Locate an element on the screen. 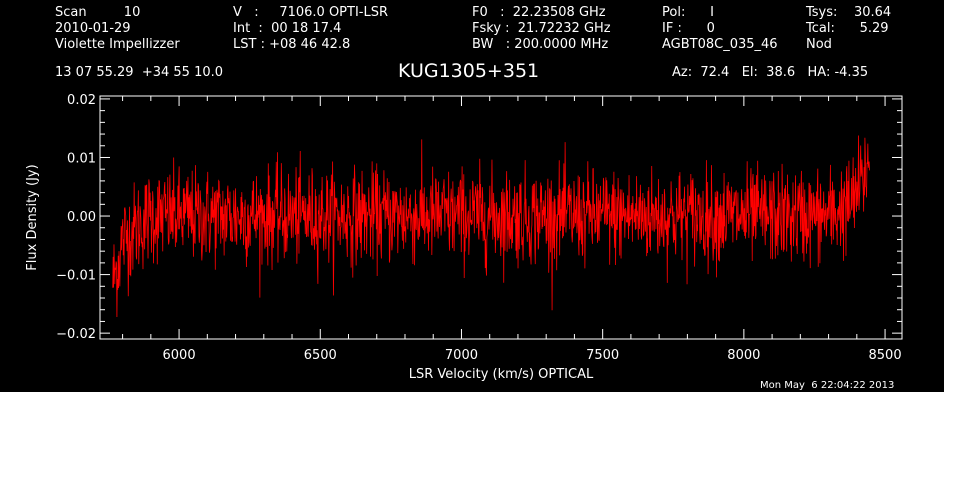 The width and height of the screenshot is (962, 490). y-tick-label: 0.00 is located at coordinates (81, 217).